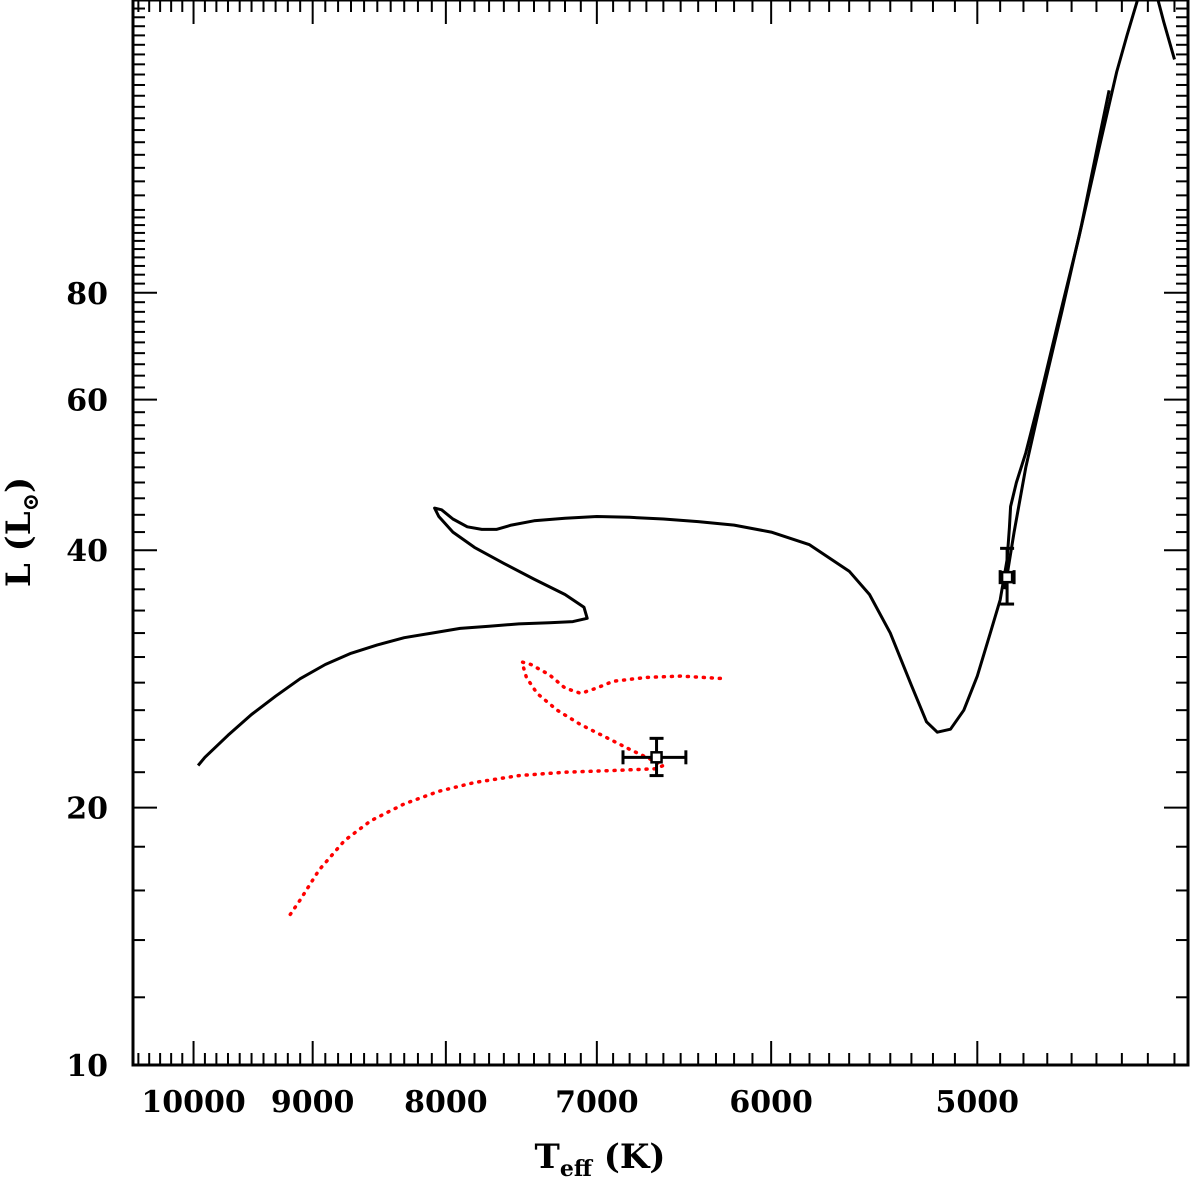 This screenshot has width=1200, height=1178. I want to click on y-tick-label: 40, so click(87, 551).